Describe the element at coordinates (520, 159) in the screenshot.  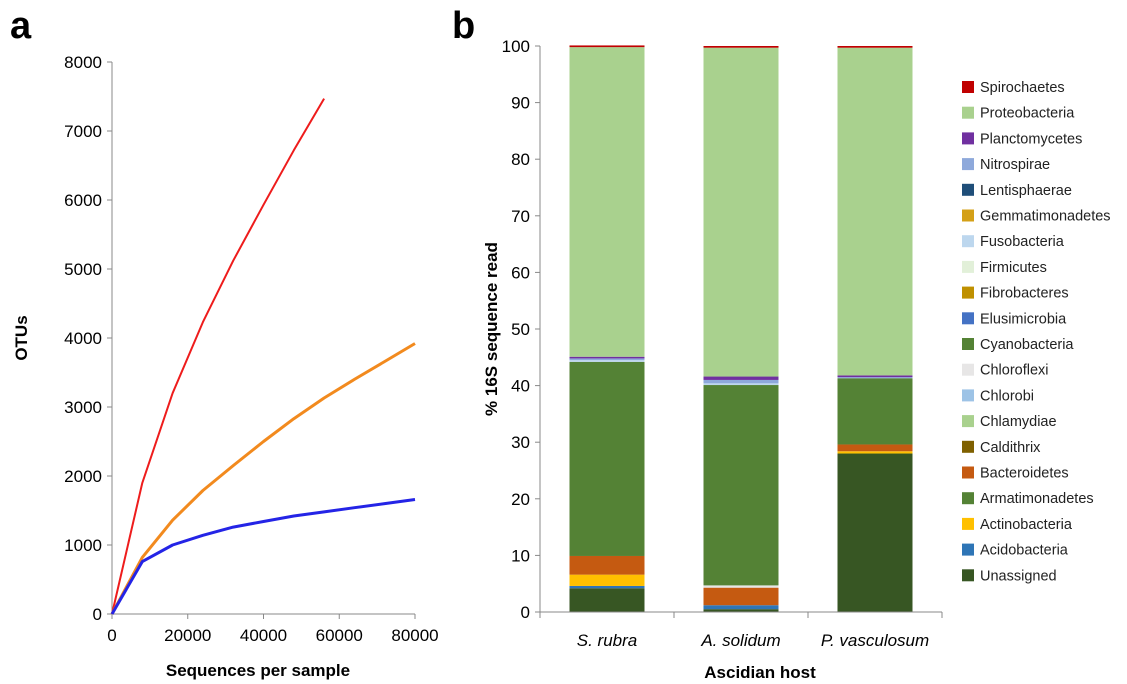
I see `y-tick-label-b: 80` at that location.